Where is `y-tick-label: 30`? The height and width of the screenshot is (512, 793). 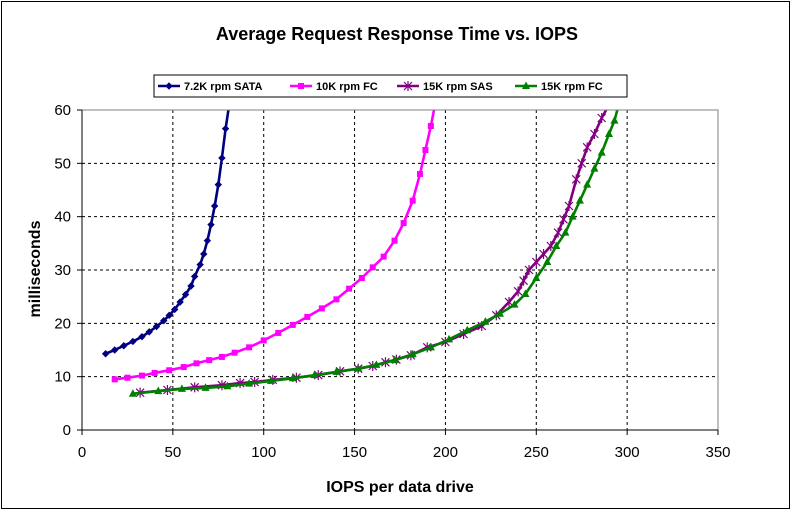 y-tick-label: 30 is located at coordinates (62, 270).